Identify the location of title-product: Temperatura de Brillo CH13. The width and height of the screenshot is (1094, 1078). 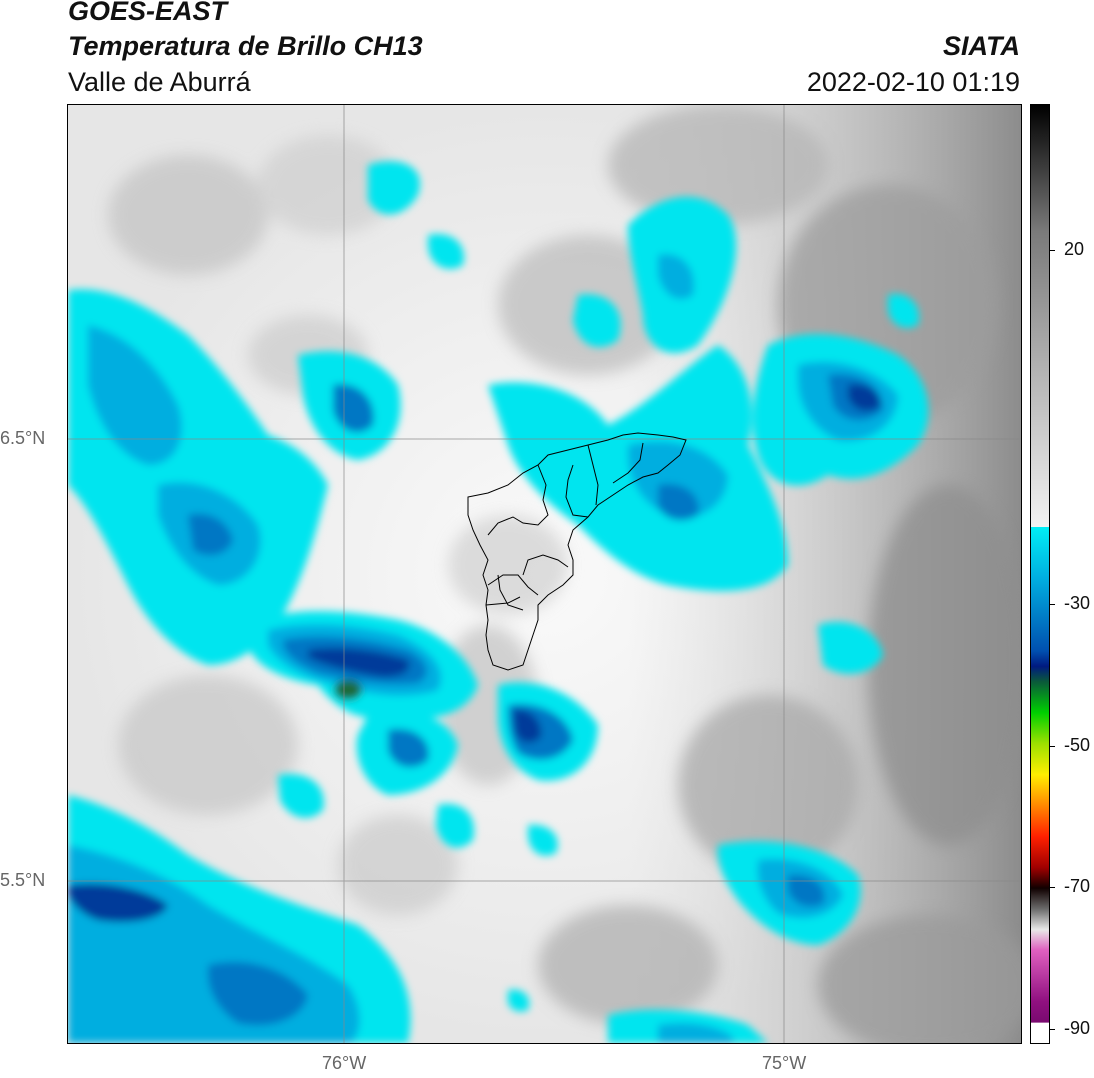
(245, 46).